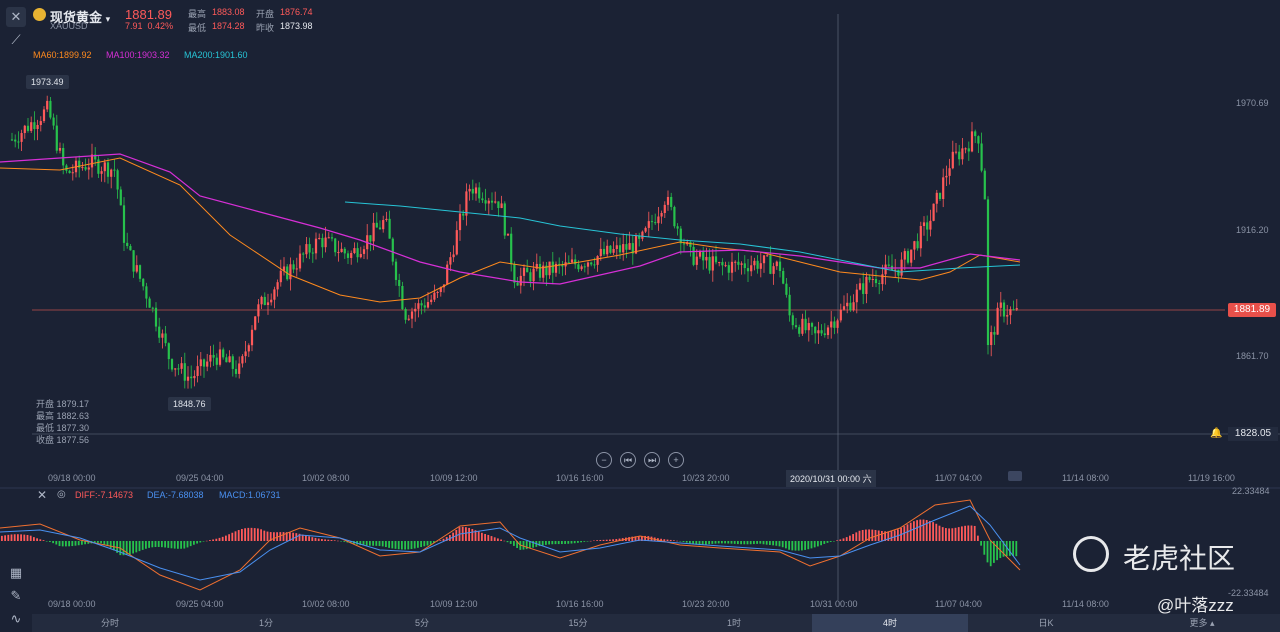 Image resolution: width=1280 pixels, height=632 pixels. I want to click on scroll-right-button: ⏭, so click(652, 460).